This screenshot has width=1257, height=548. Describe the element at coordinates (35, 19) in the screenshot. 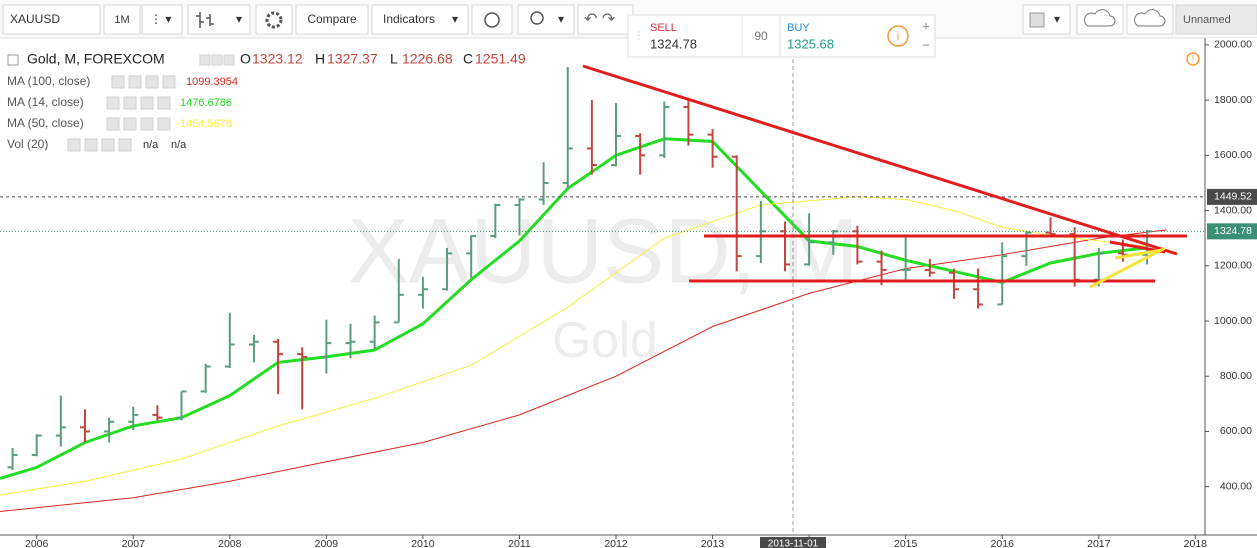

I see `symbol: XAUUSD` at that location.